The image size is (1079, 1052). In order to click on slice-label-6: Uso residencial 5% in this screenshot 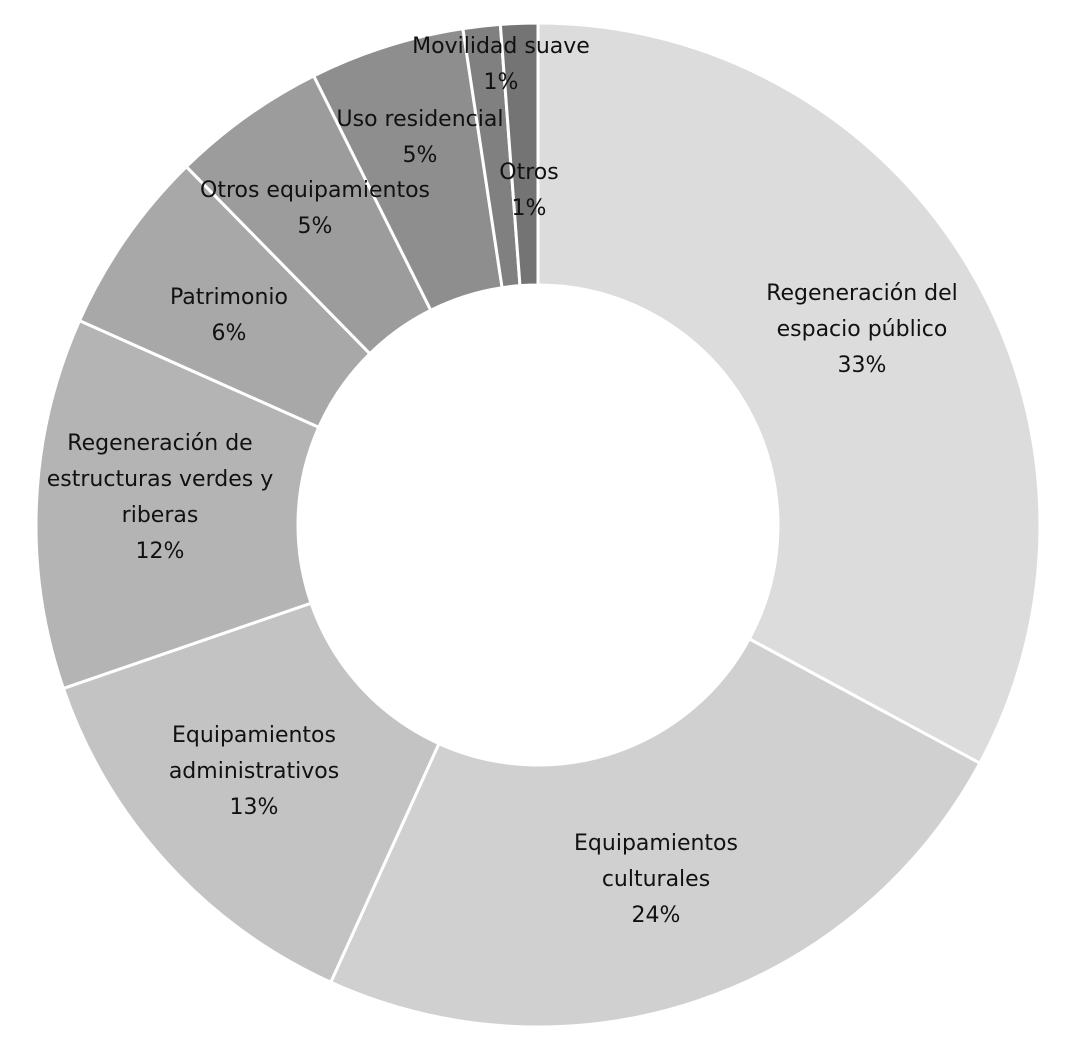, I will do `click(420, 137)`.